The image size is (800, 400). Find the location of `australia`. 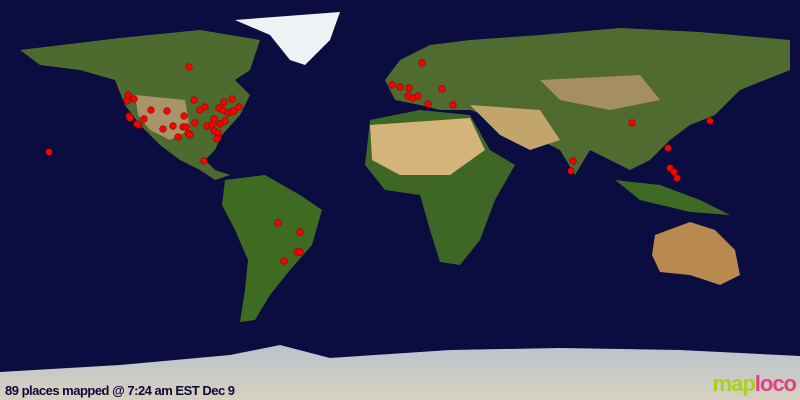

australia is located at coordinates (696, 253).